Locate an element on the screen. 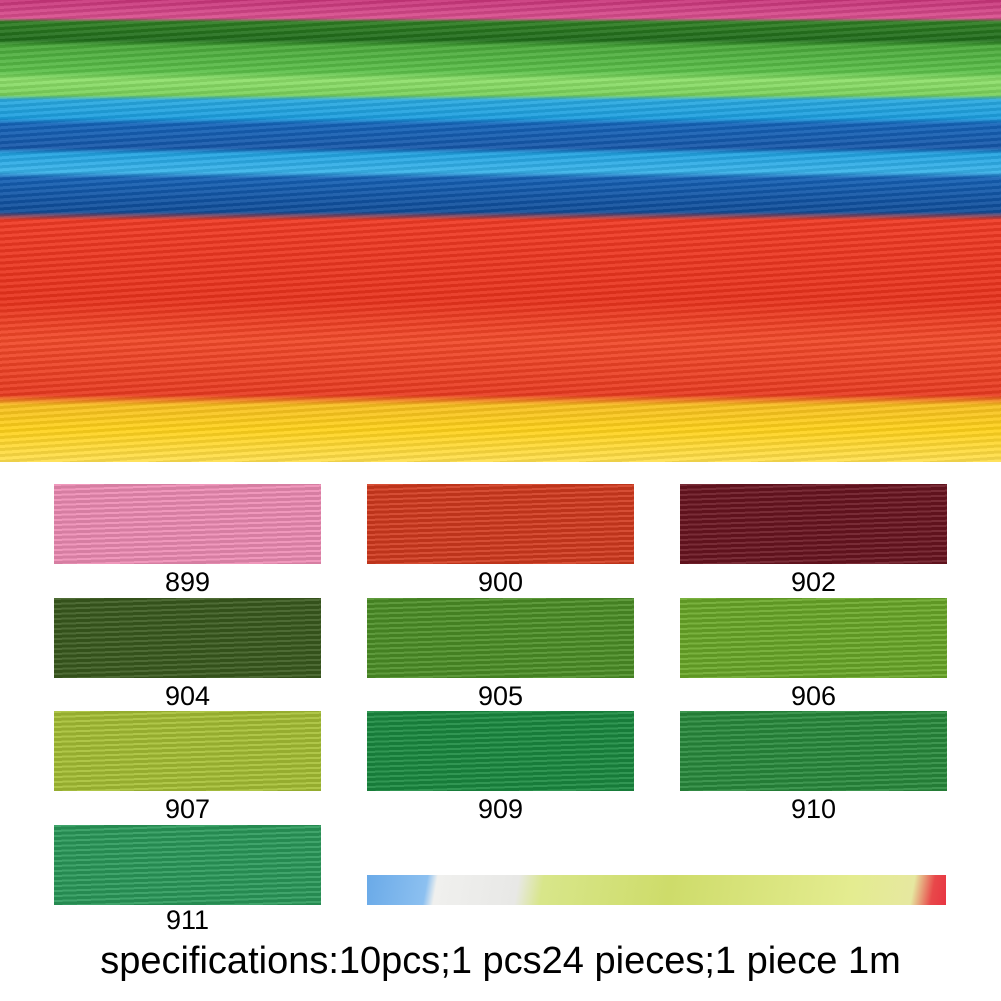 The height and width of the screenshot is (1001, 1001). swatch-code-label: 904 is located at coordinates (187, 696).